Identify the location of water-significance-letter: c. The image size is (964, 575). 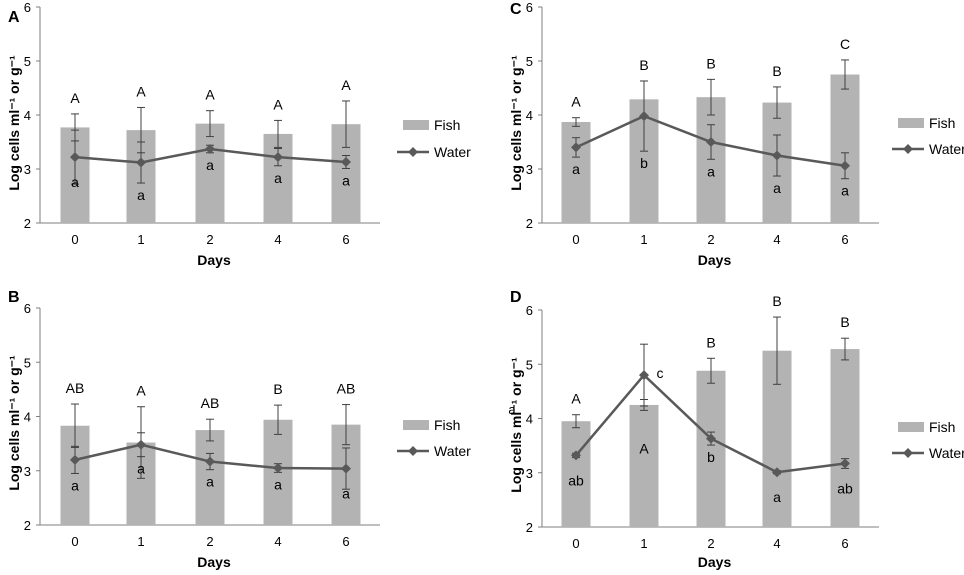
(660, 373).